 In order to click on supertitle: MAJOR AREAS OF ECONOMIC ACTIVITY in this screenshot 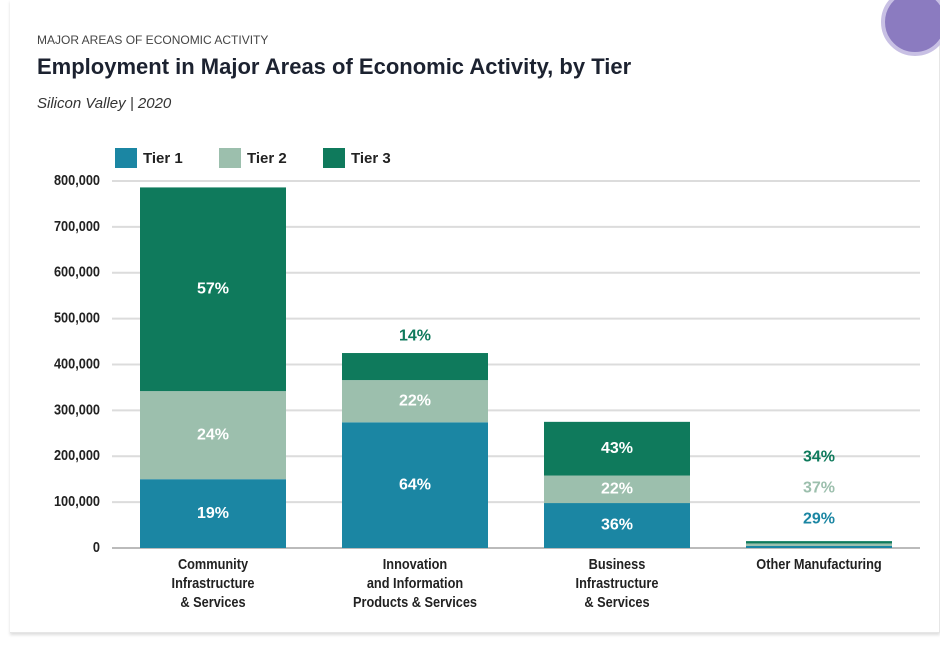, I will do `click(152, 40)`.